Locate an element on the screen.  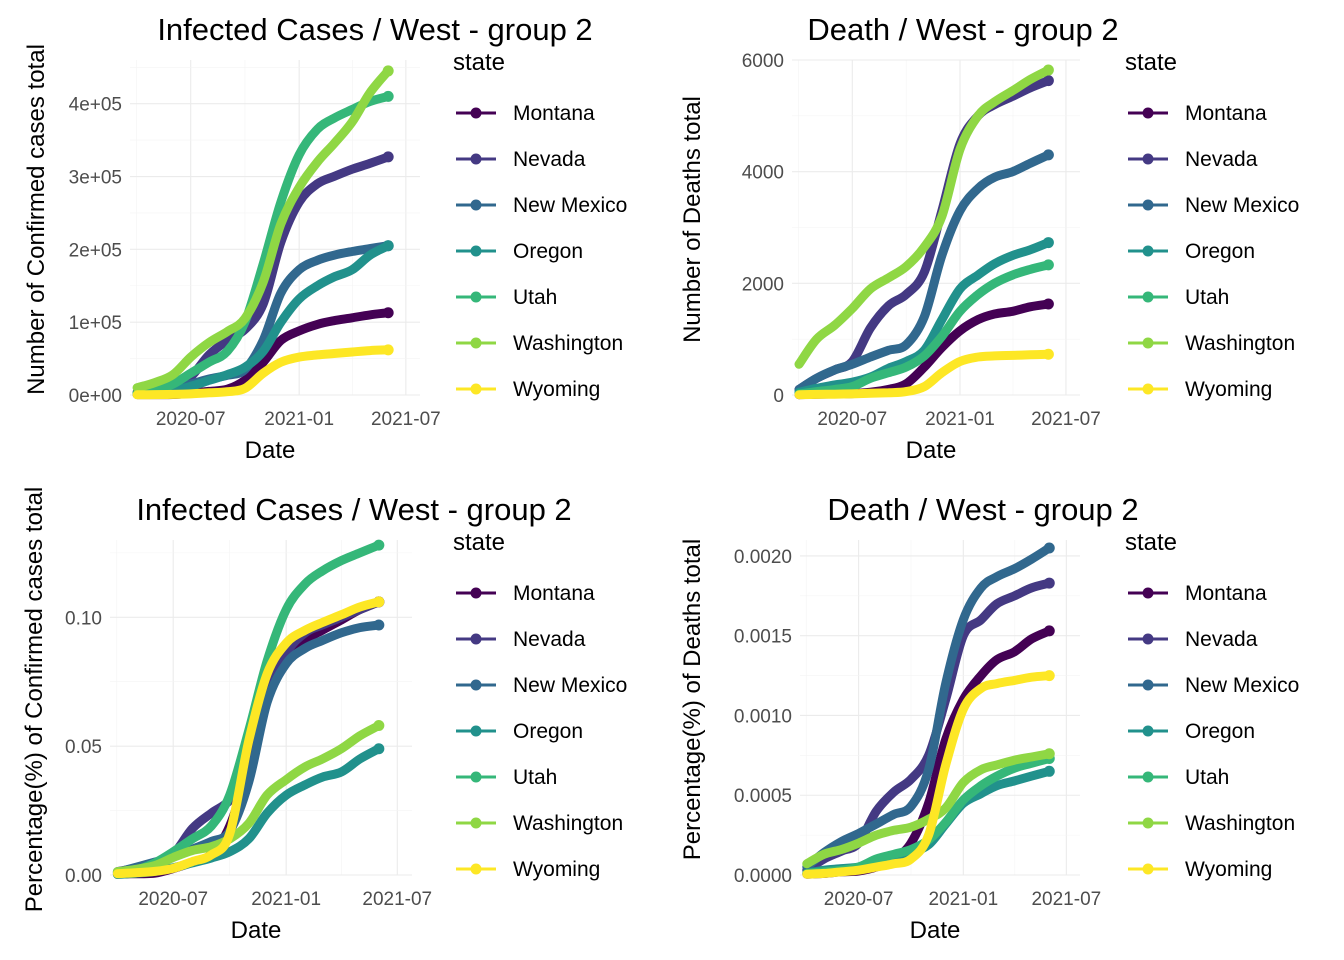
y-tick-label: 3e+05 is located at coordinates (95, 178).